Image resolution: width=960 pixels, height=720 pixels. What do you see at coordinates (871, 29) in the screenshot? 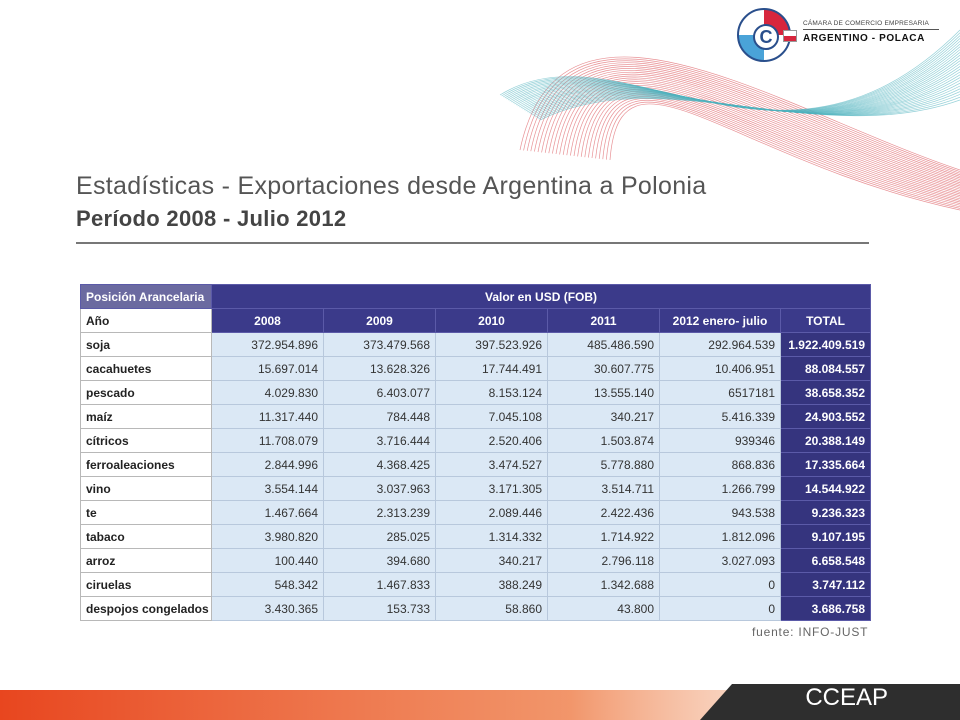
I see `logo-divider` at bounding box center [871, 29].